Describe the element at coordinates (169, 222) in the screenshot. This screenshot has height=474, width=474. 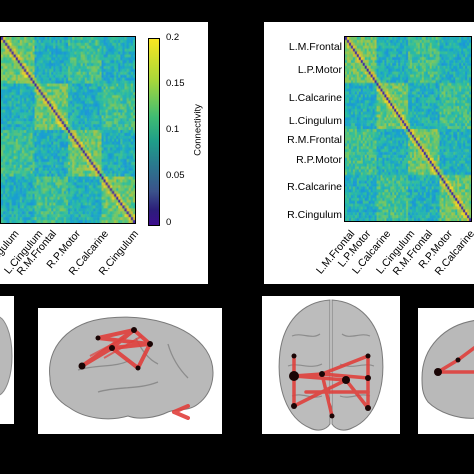
I see `colorbar-tick: 0` at that location.